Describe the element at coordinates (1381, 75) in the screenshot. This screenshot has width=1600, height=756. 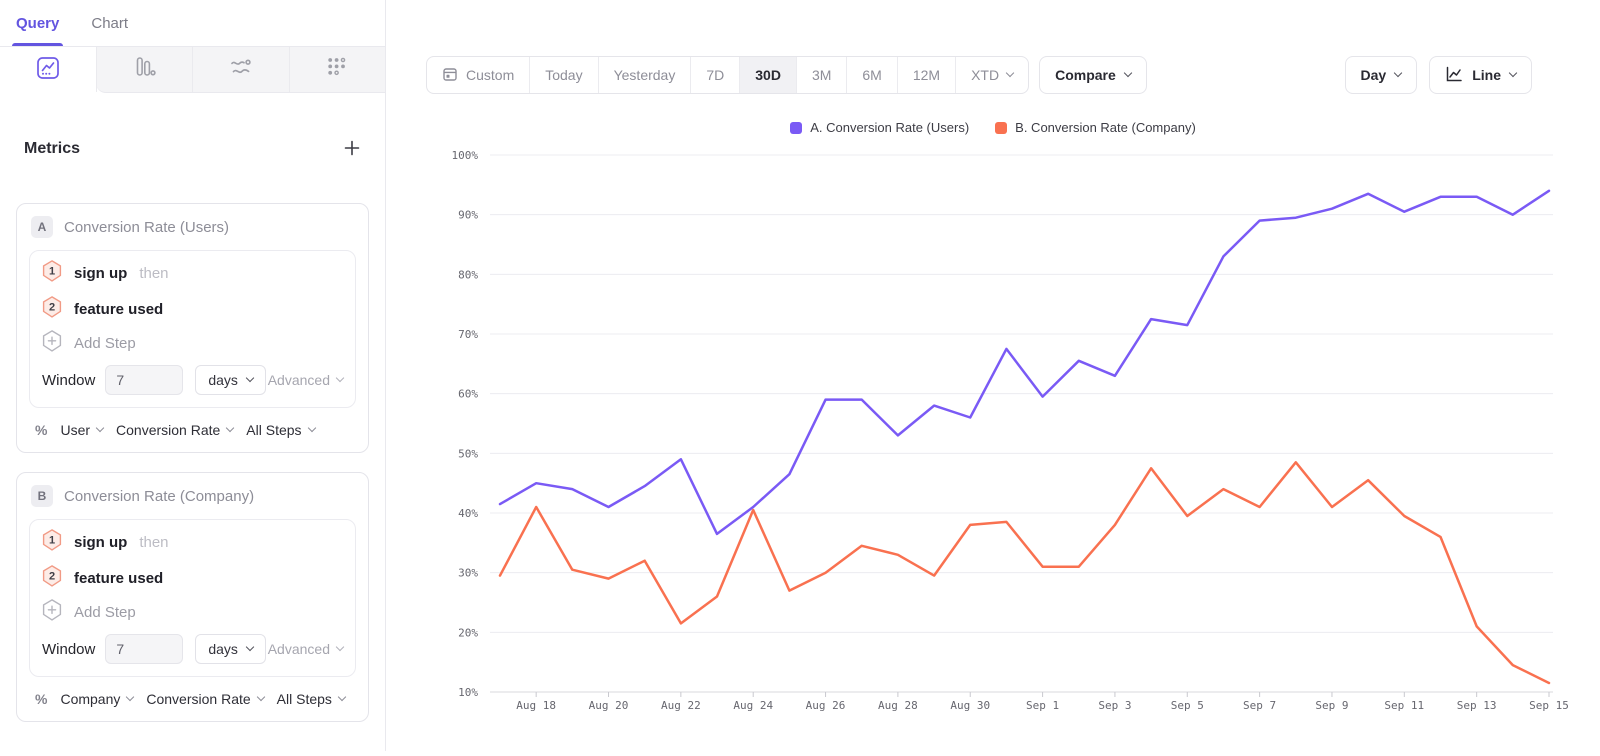
I see `granularity-button: Day` at that location.